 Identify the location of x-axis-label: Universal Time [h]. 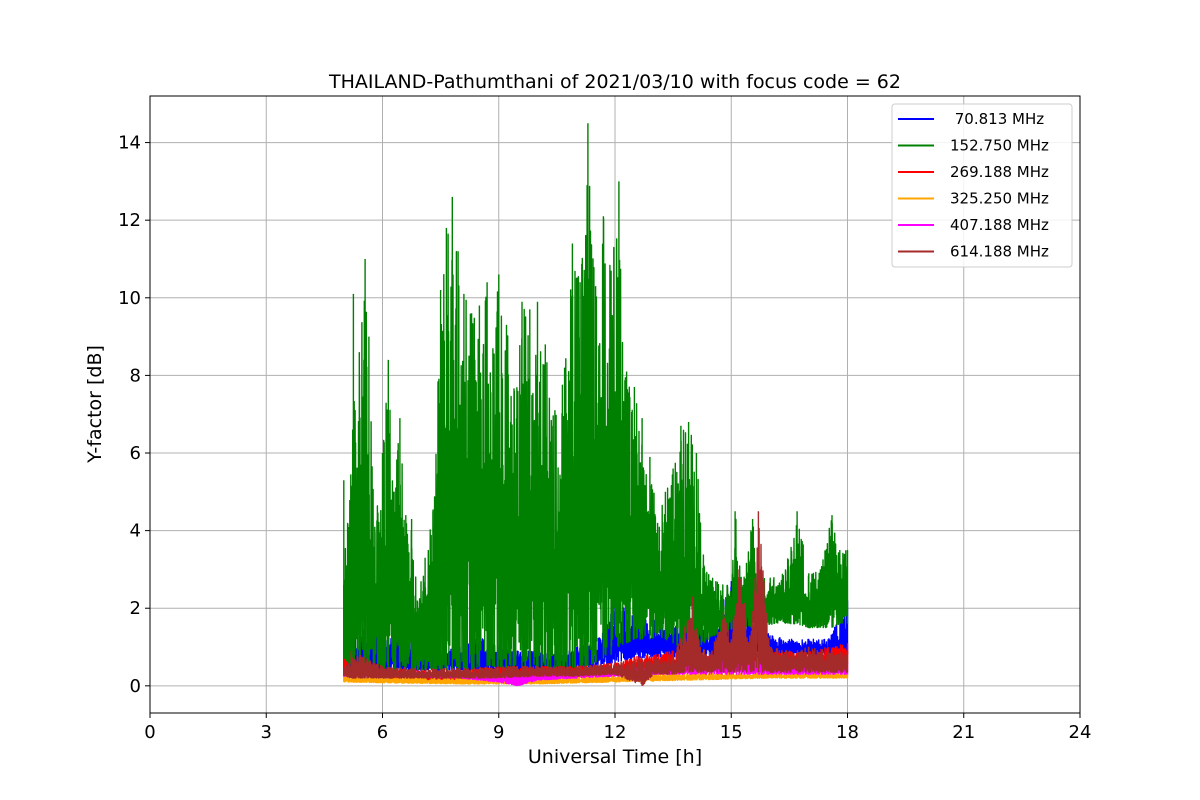
(615, 757).